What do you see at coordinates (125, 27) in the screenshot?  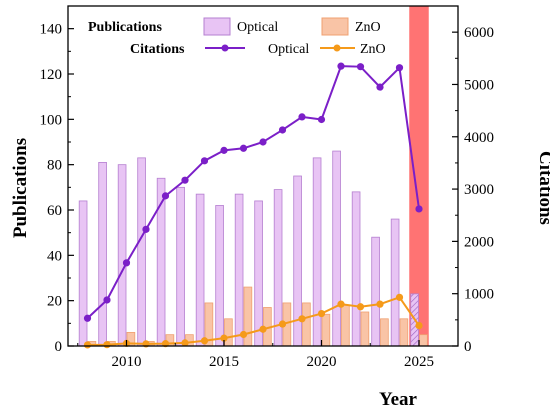 I see `legend-publications-heading: Publications` at bounding box center [125, 27].